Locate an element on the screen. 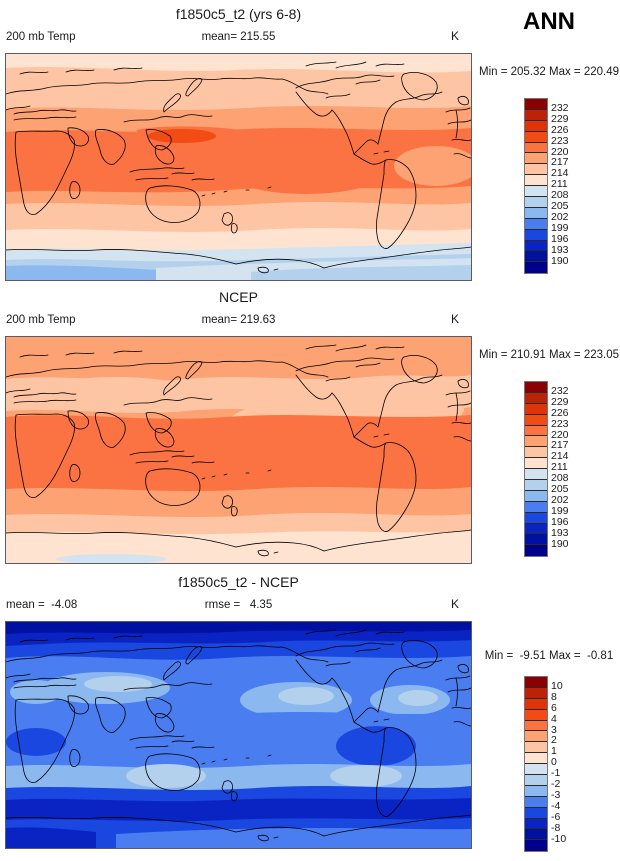 The width and height of the screenshot is (620, 861). colorbar-obs is located at coordinates (536, 469).